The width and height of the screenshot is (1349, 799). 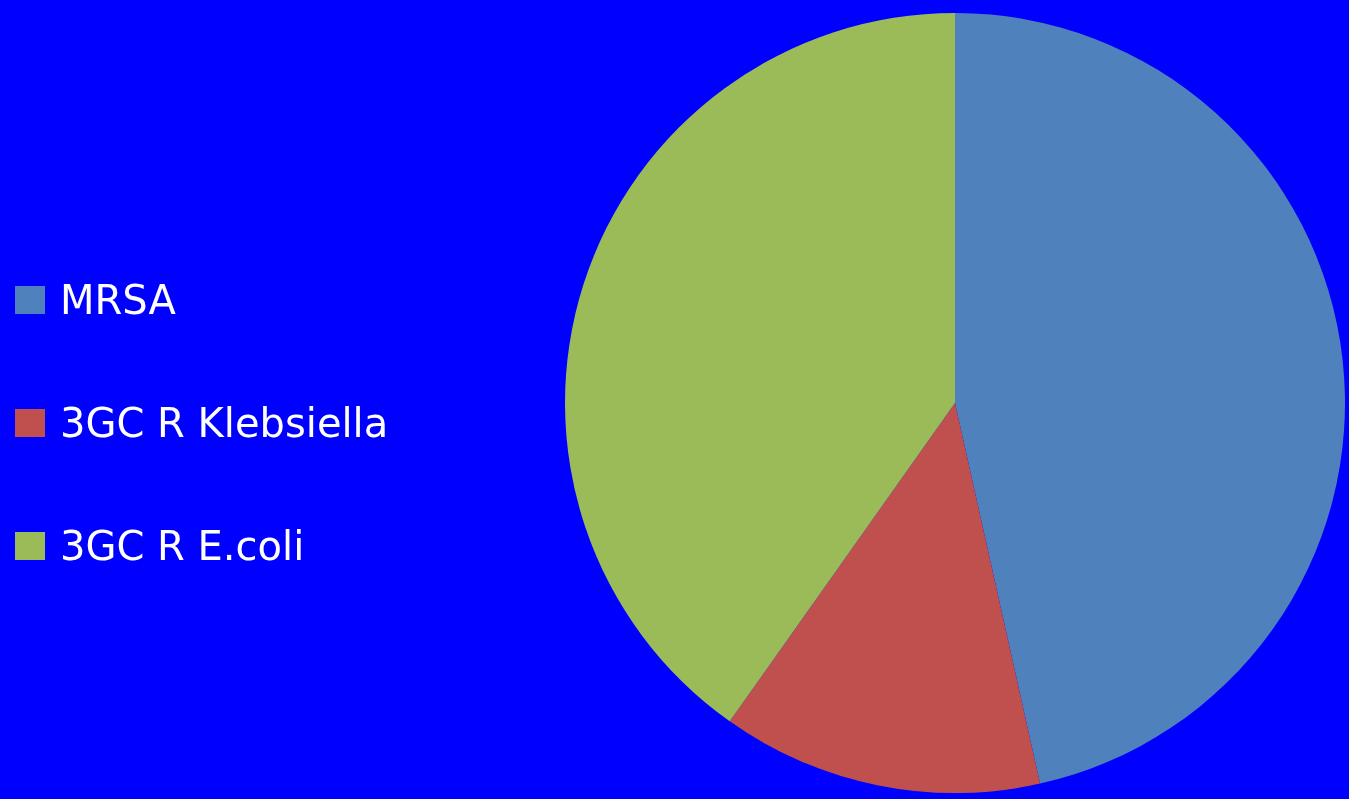 I want to click on legend-label: MRSA, so click(x=118, y=300).